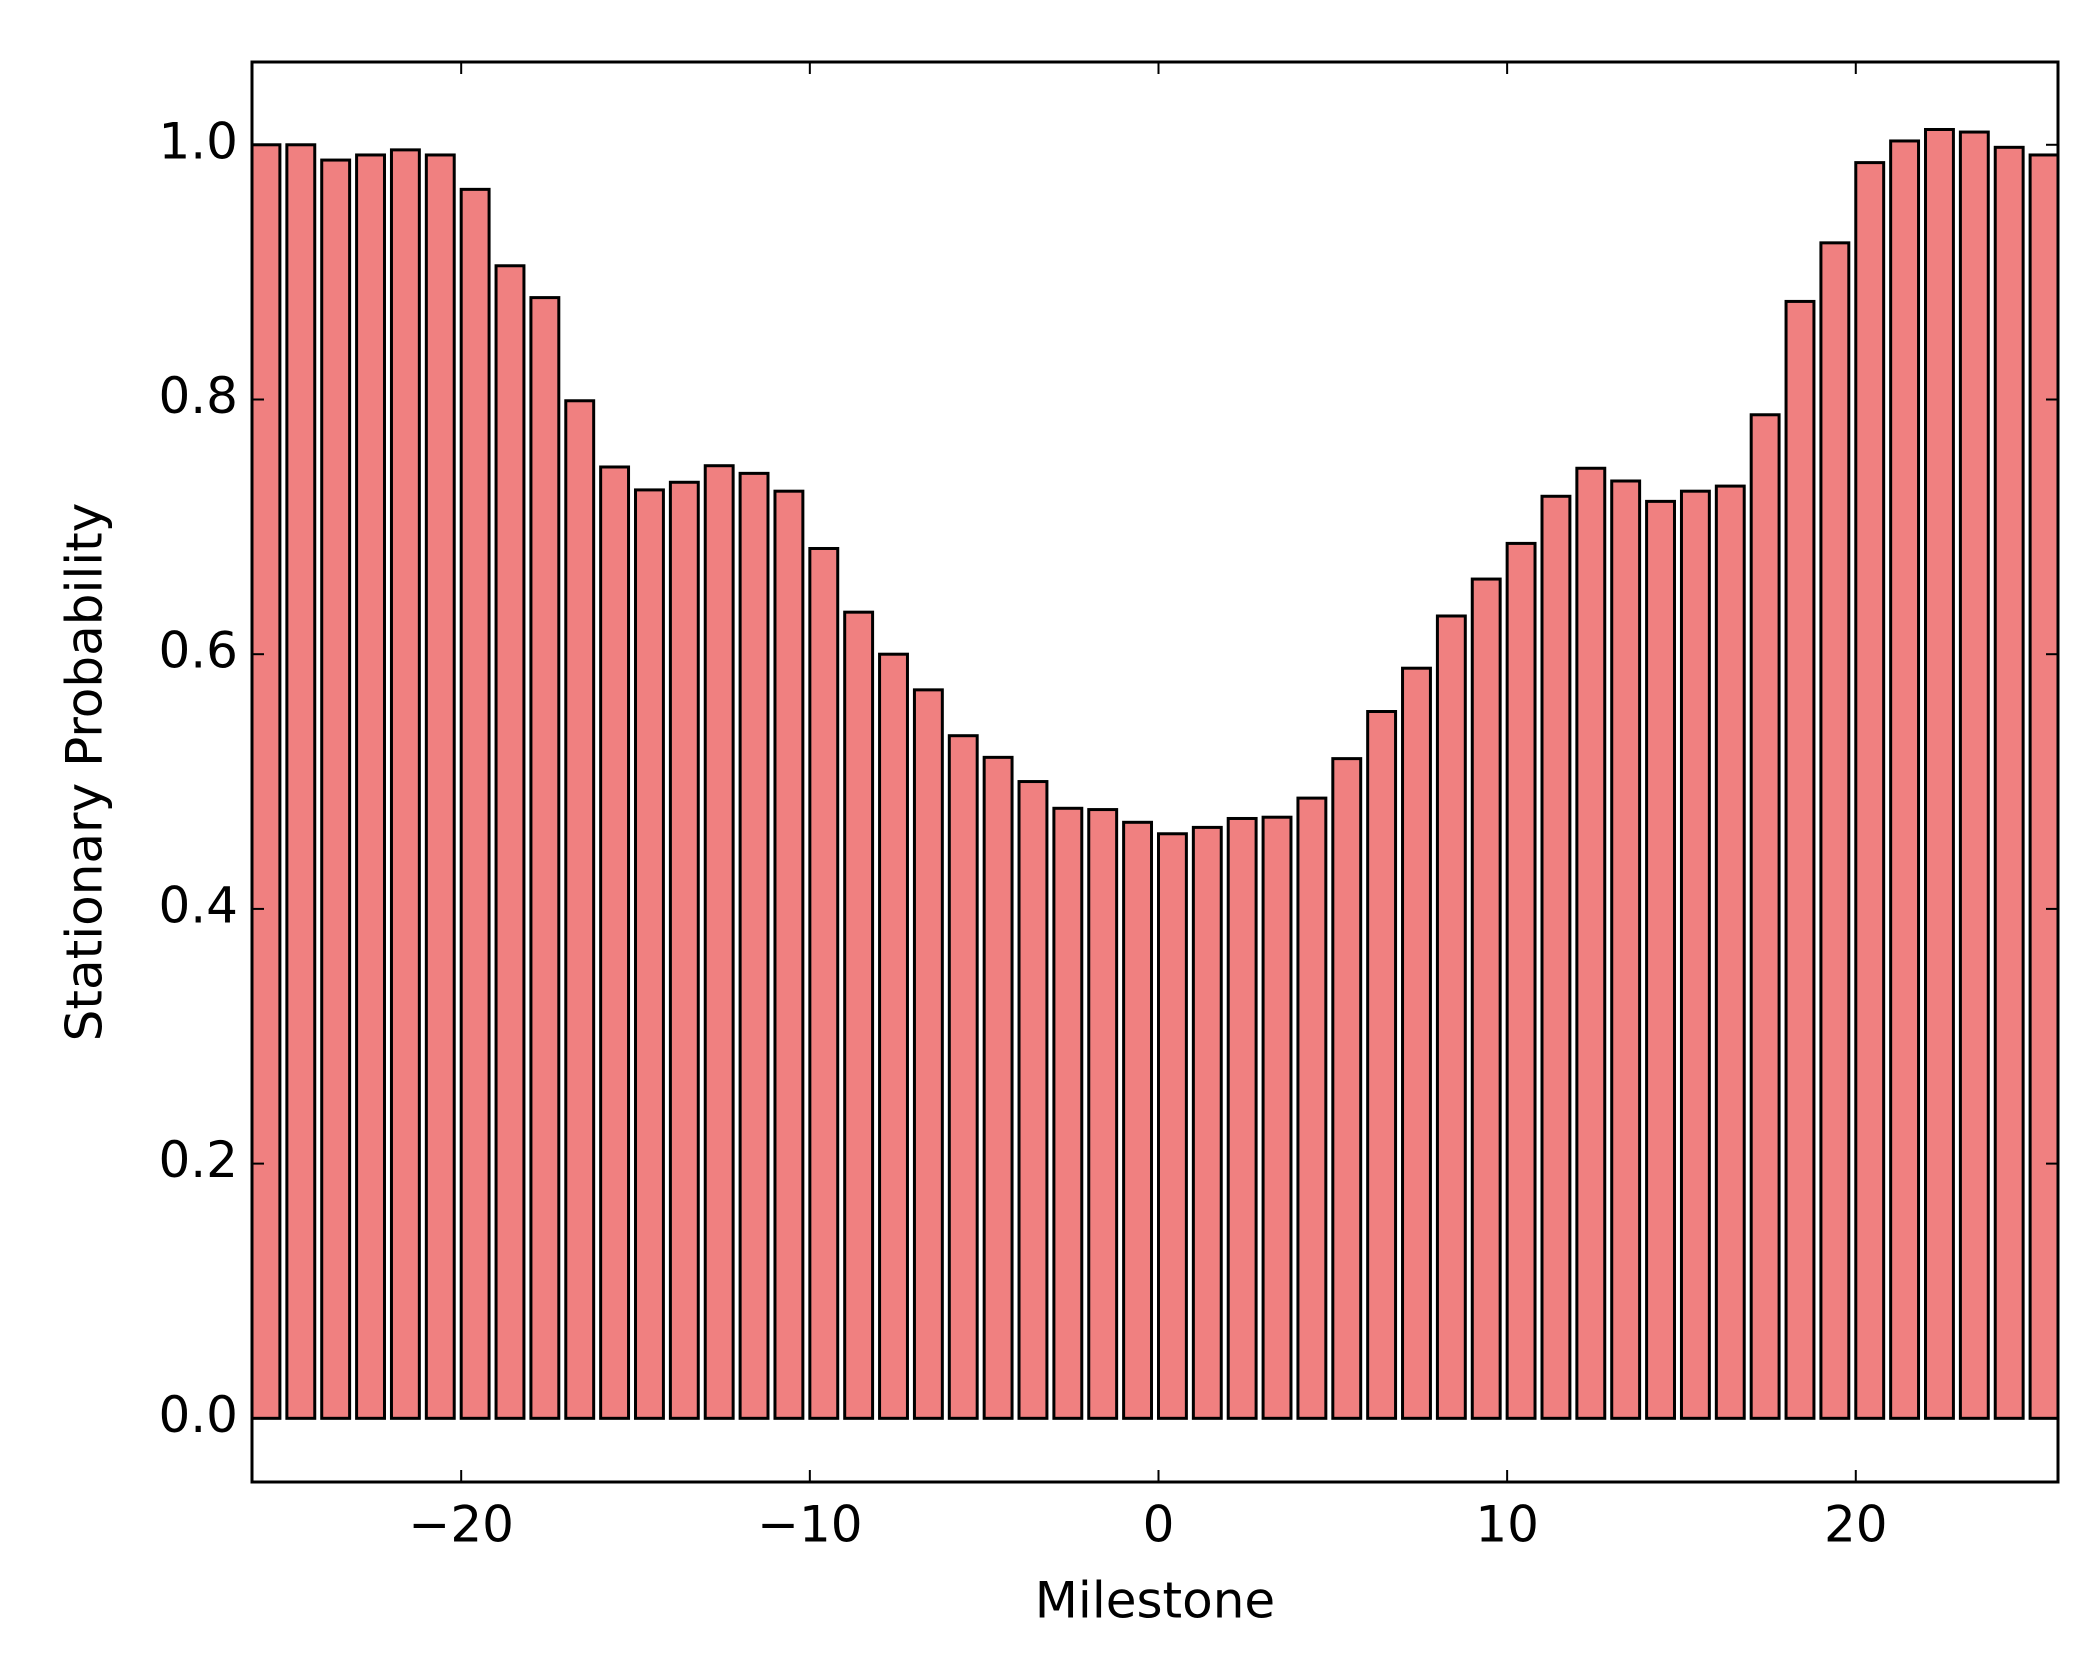 The height and width of the screenshot is (1680, 2100). Describe the element at coordinates (1155, 1601) in the screenshot. I see `x-axis-label: Milestone` at that location.